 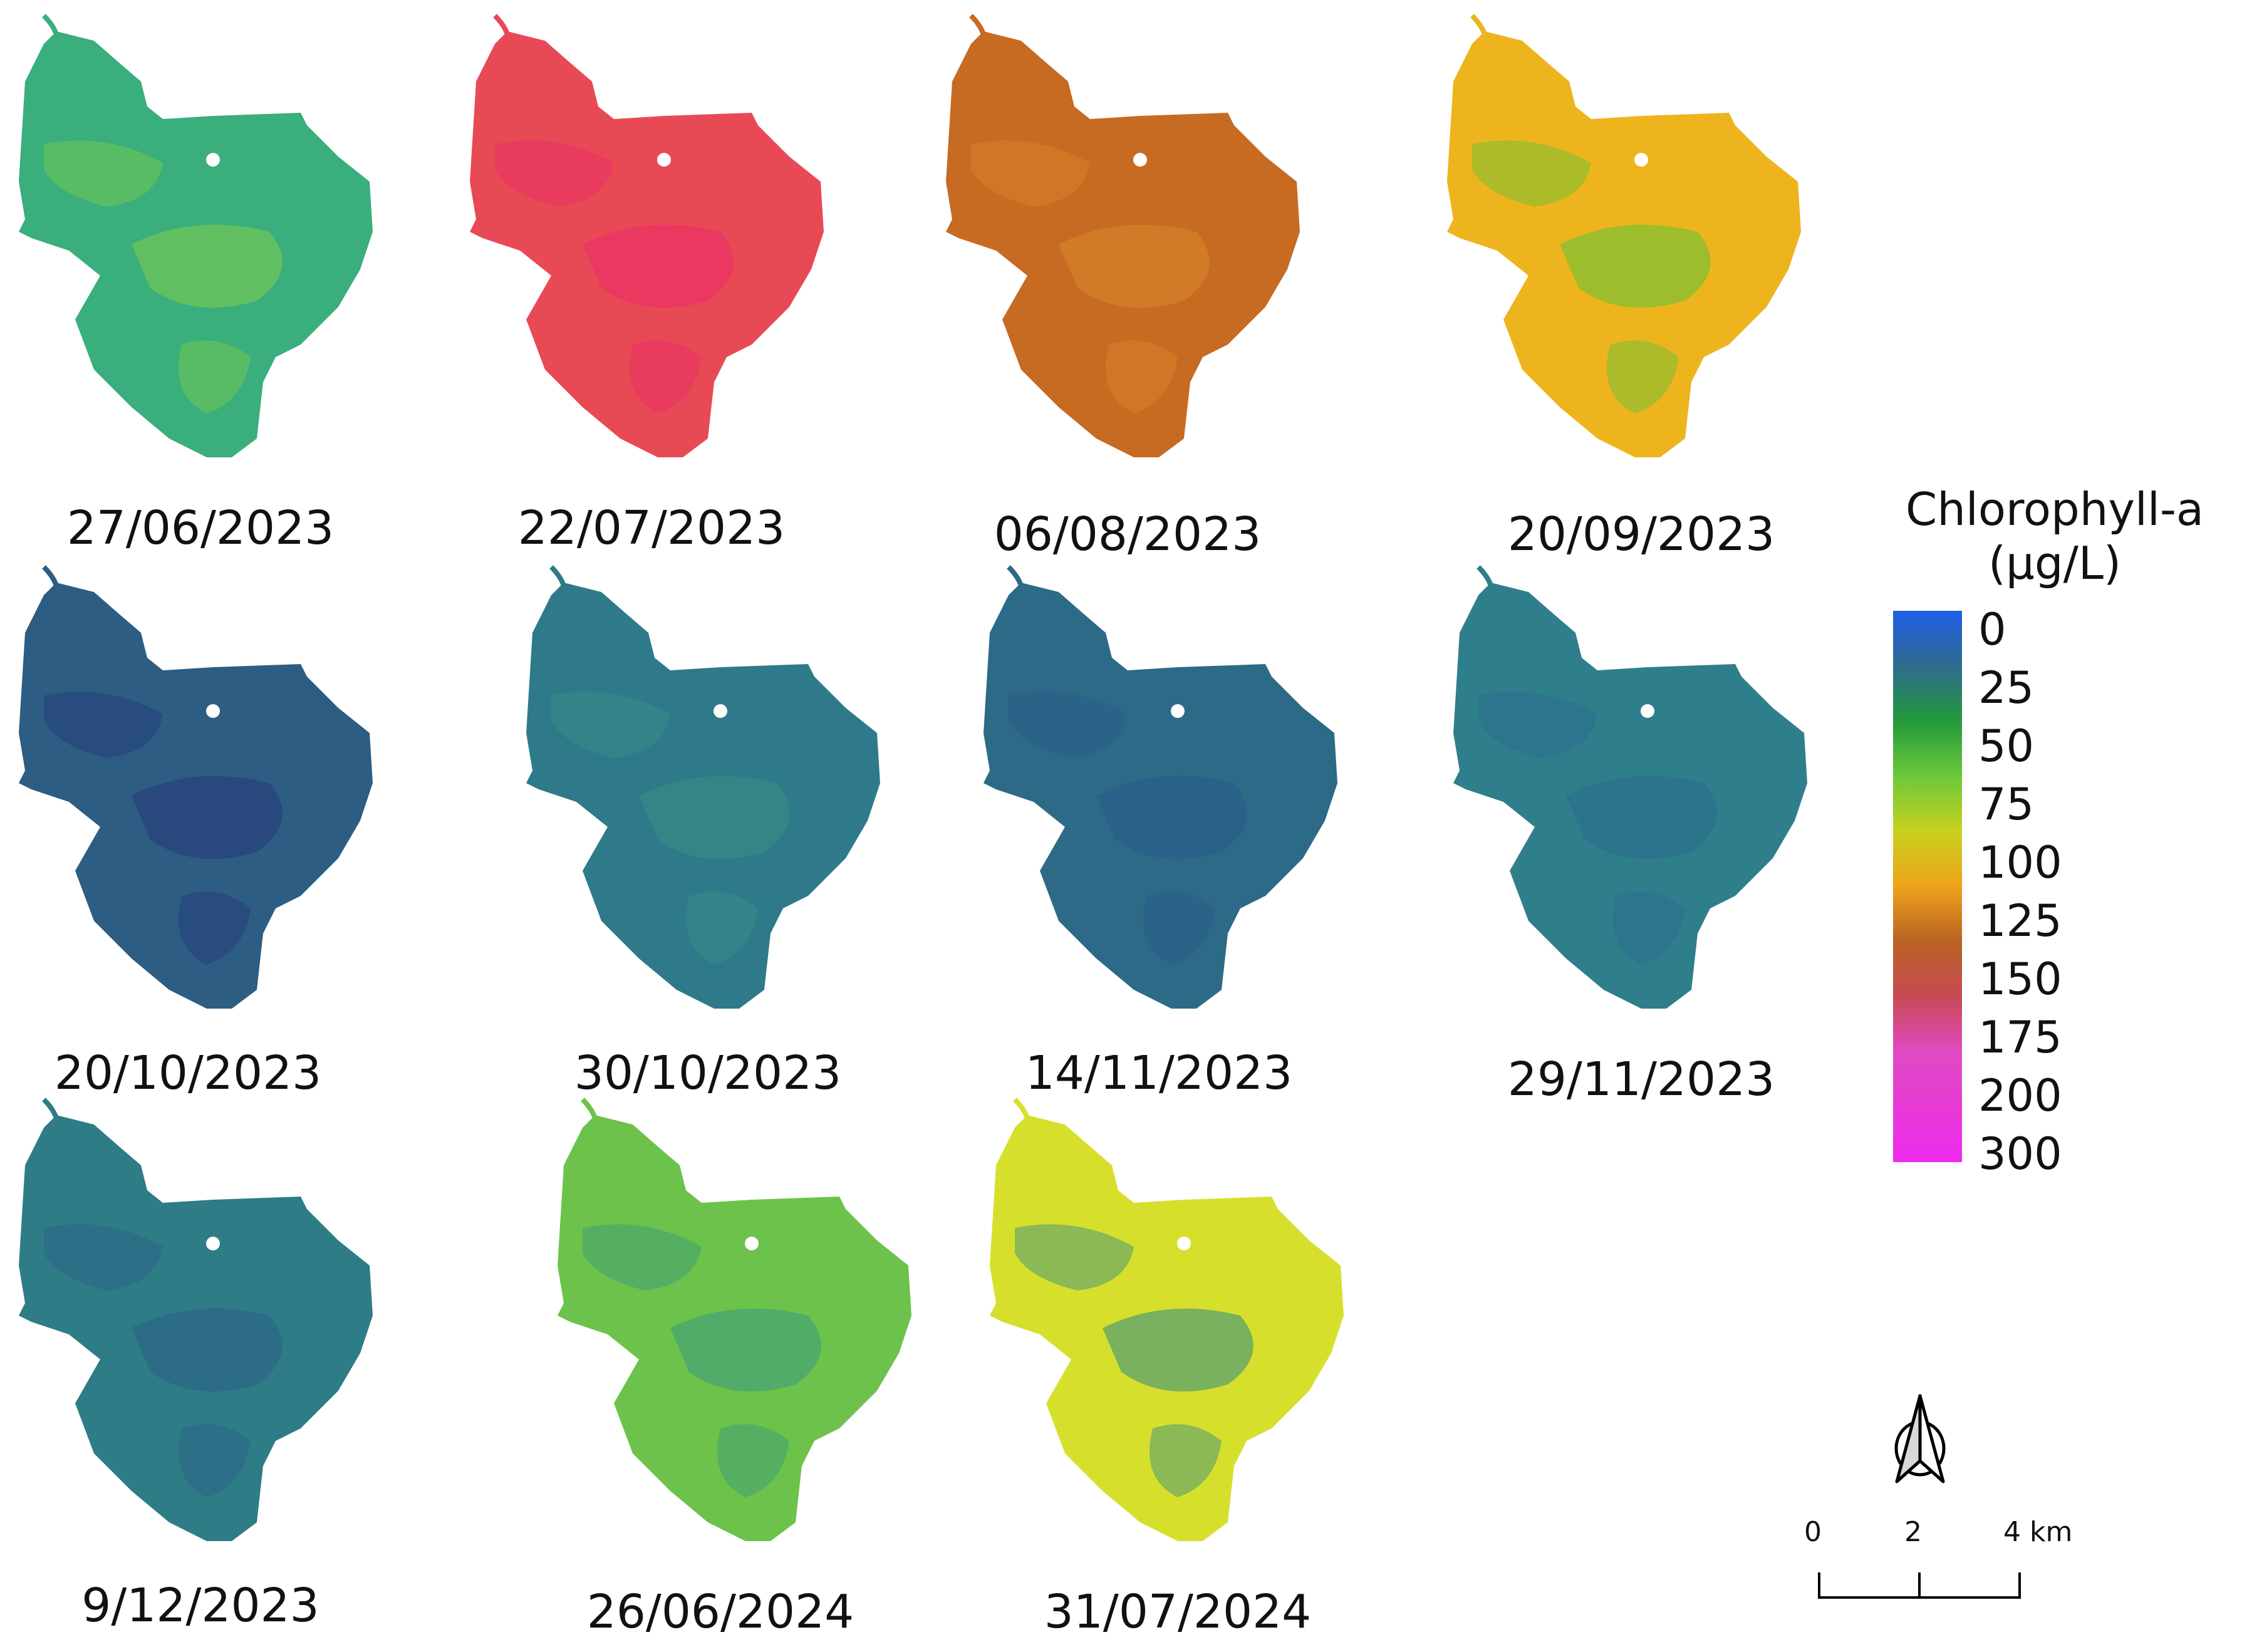 I want to click on map-date-label: 20/10/2023, so click(x=188, y=1073).